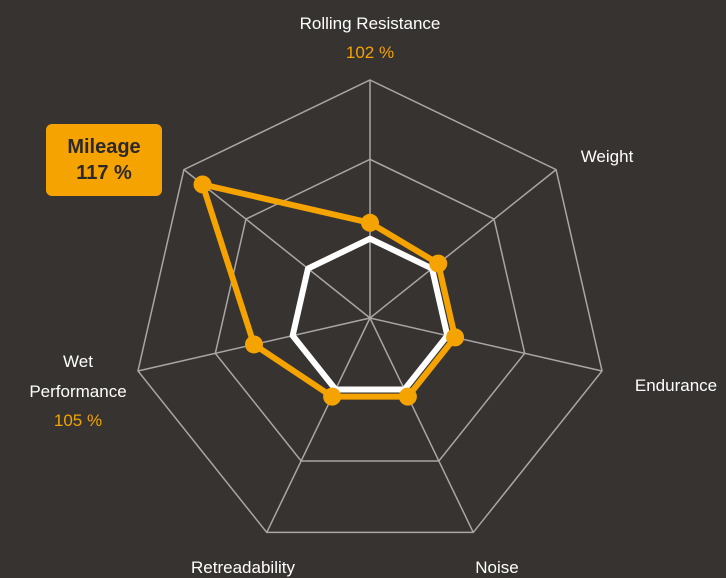 The width and height of the screenshot is (726, 578). What do you see at coordinates (370, 23) in the screenshot?
I see `axis-label: Rolling Resistance` at bounding box center [370, 23].